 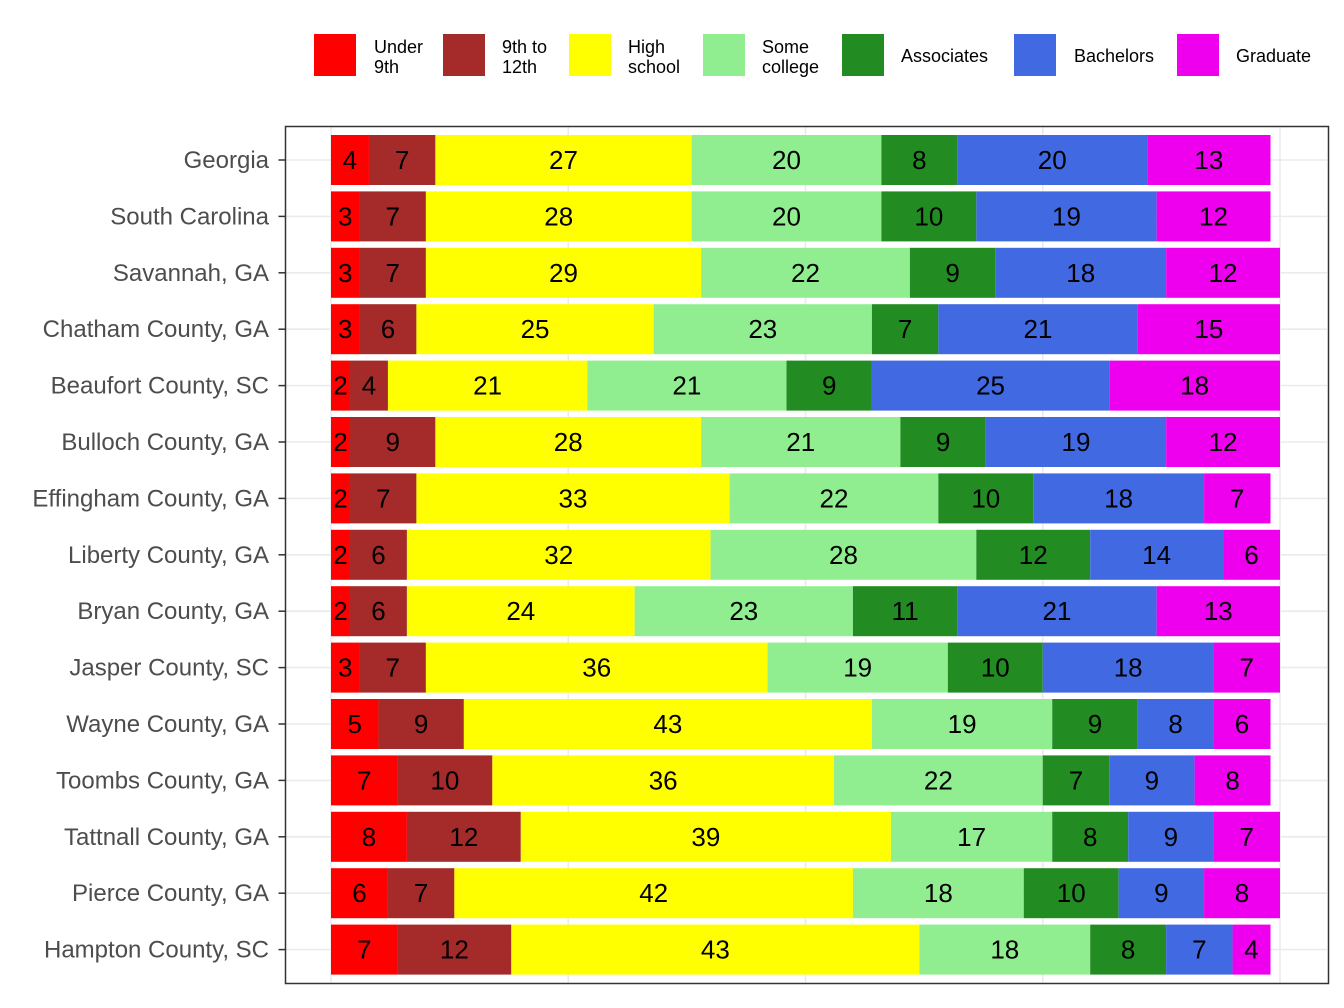 I want to click on y-tick-label: Bryan County, GA, so click(x=173, y=611).